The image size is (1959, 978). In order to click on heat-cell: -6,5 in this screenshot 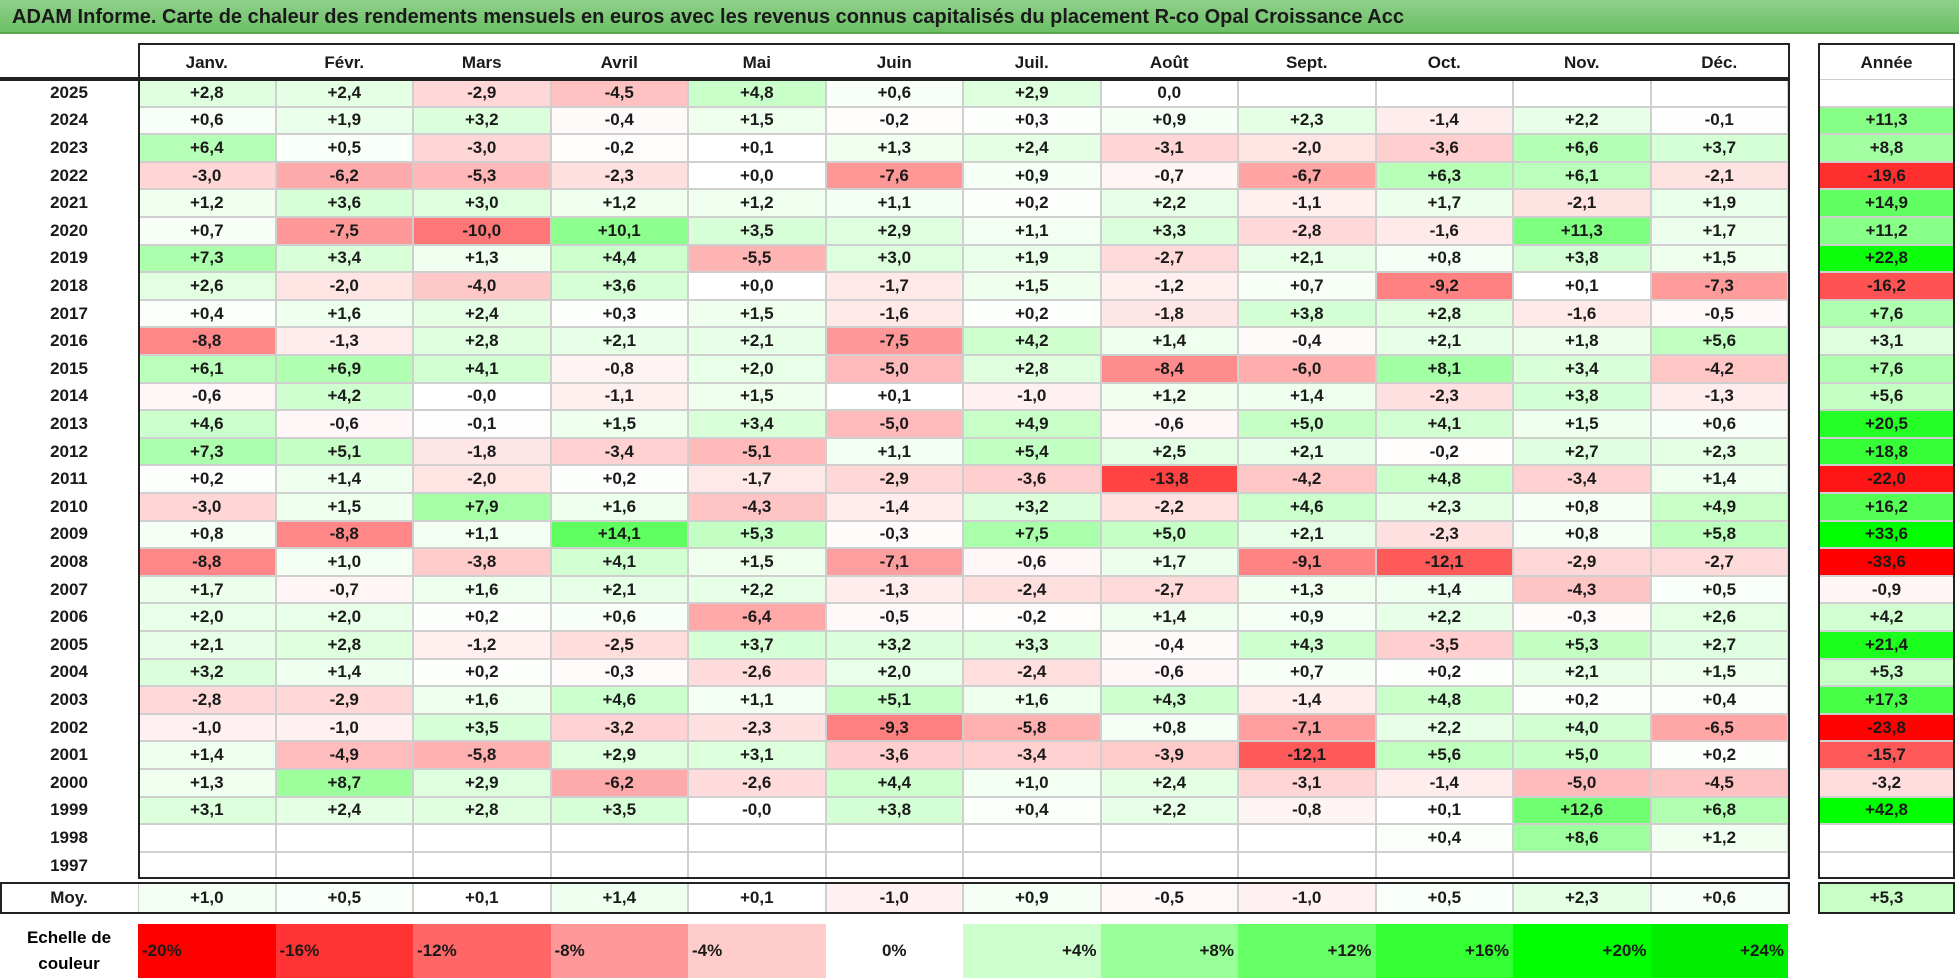, I will do `click(1719, 727)`.